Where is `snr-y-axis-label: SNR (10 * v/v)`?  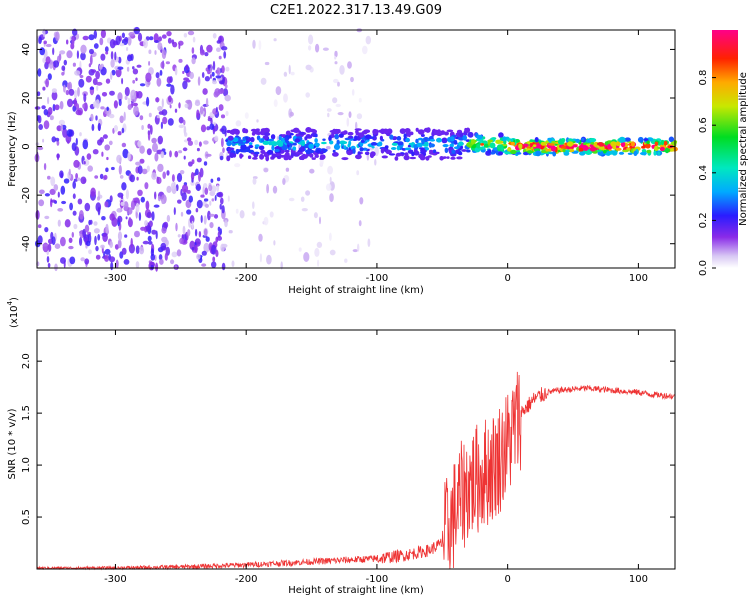 snr-y-axis-label: SNR (10 * v/v) is located at coordinates (12, 443).